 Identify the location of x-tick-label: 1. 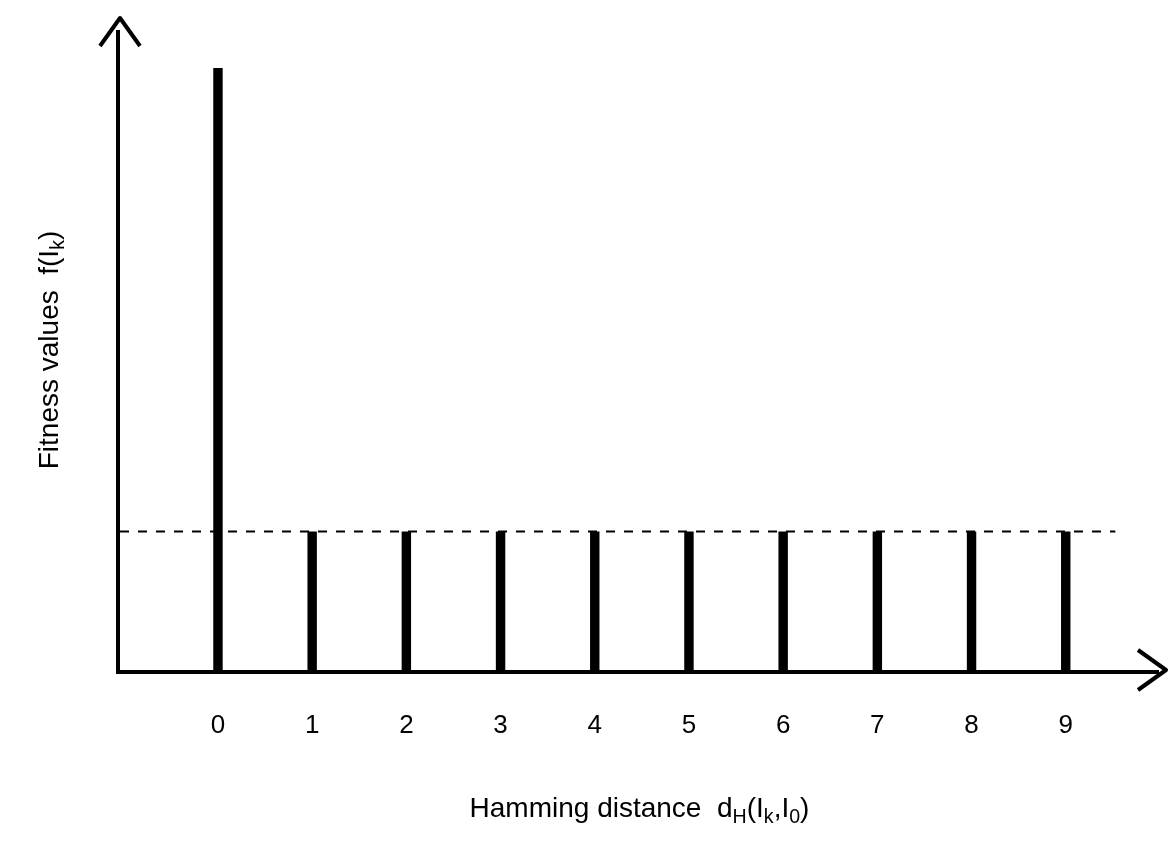
(312, 724).